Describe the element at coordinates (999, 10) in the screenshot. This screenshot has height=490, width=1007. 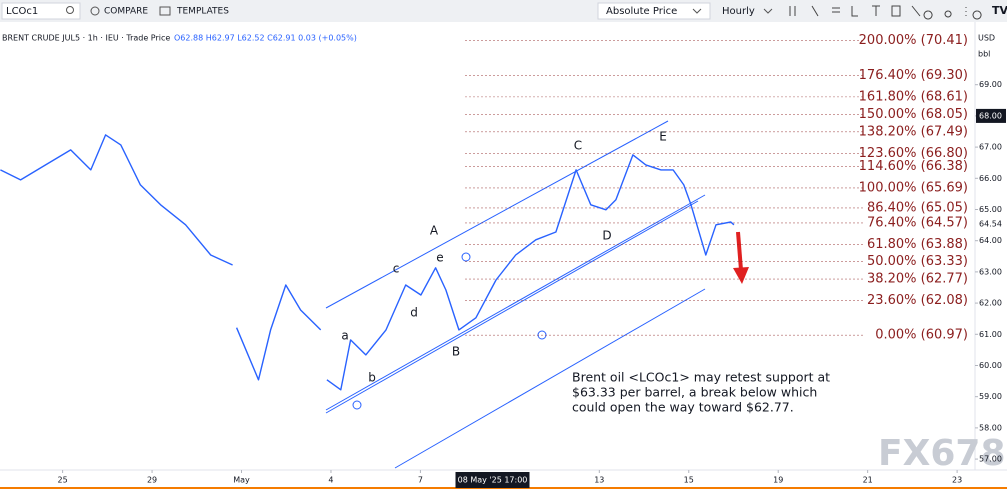
I see `logo: TV` at that location.